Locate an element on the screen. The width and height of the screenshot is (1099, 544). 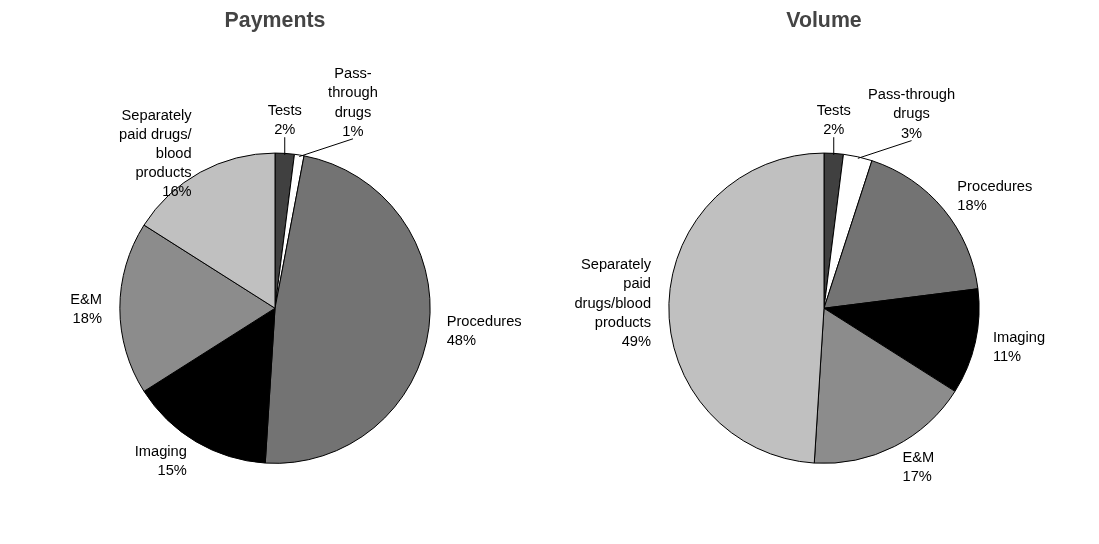
data-label: 11% is located at coordinates (1007, 356).